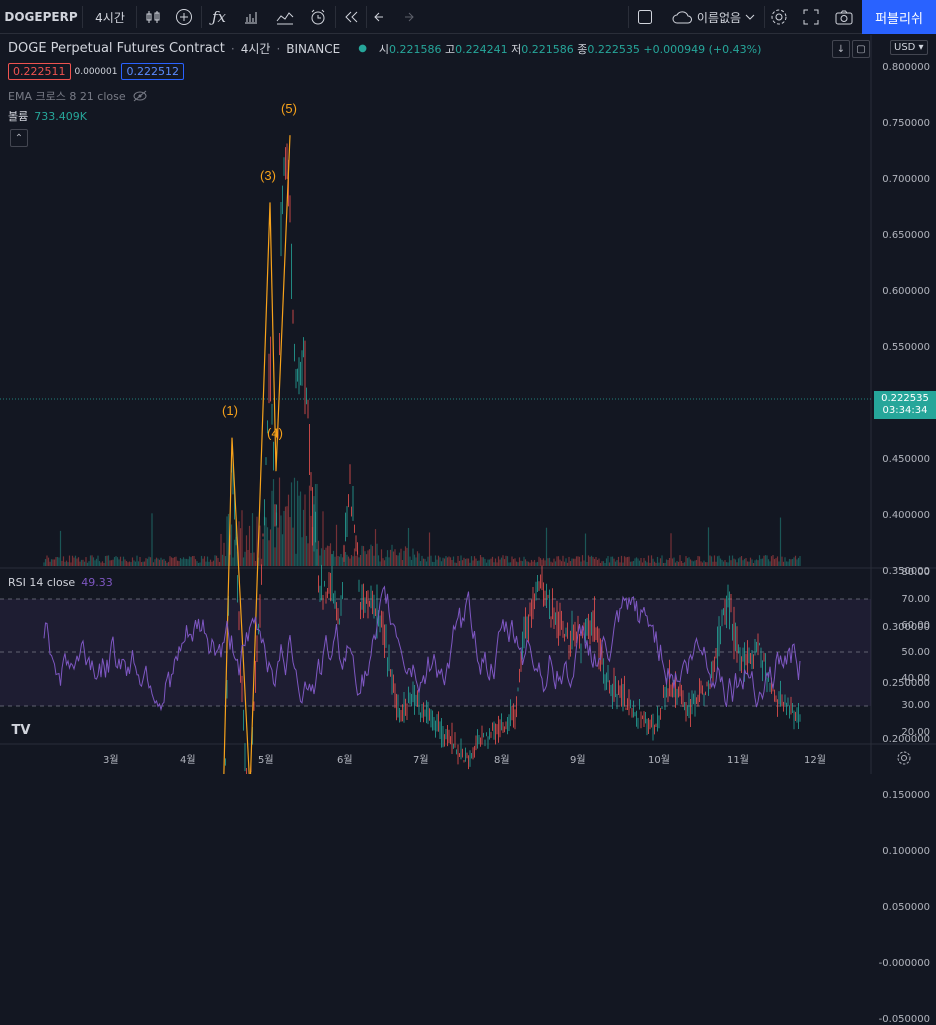  I want to click on rsi-legend: RSI 14 close 49.33, so click(60, 582).